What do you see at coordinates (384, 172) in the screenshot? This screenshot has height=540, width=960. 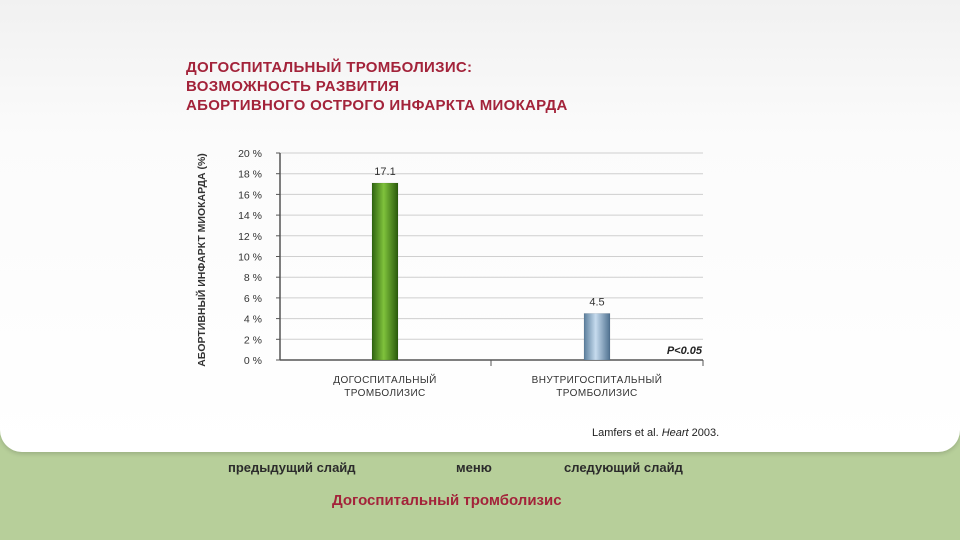 I see `data-label: 17.1` at bounding box center [384, 172].